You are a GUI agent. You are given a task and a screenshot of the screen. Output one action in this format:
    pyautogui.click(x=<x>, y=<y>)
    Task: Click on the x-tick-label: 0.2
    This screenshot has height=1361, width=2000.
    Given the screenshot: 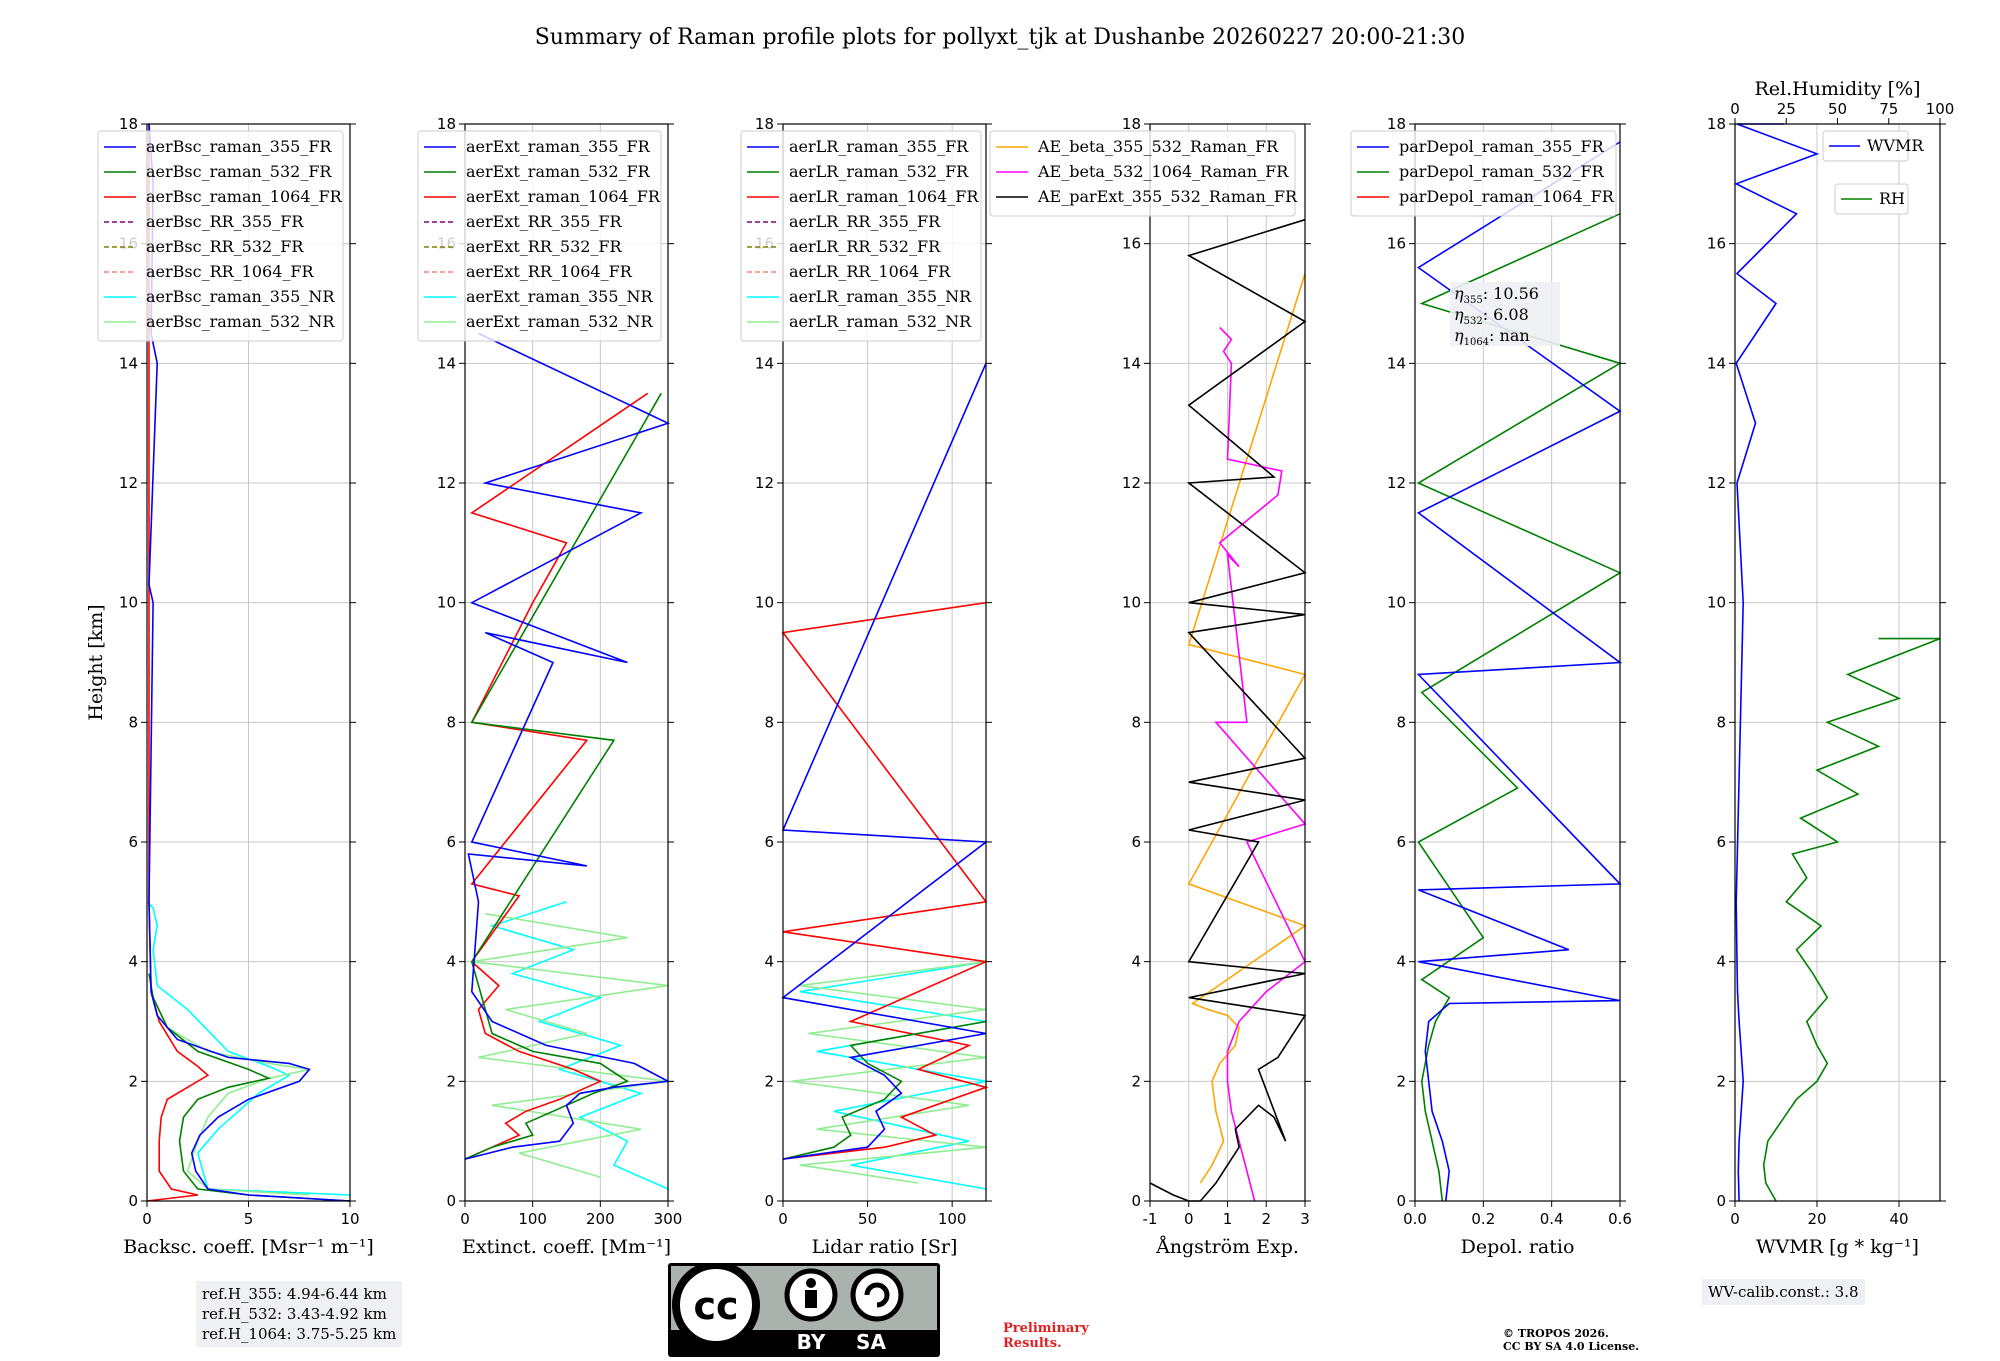 What is the action you would take?
    pyautogui.click(x=1483, y=1219)
    